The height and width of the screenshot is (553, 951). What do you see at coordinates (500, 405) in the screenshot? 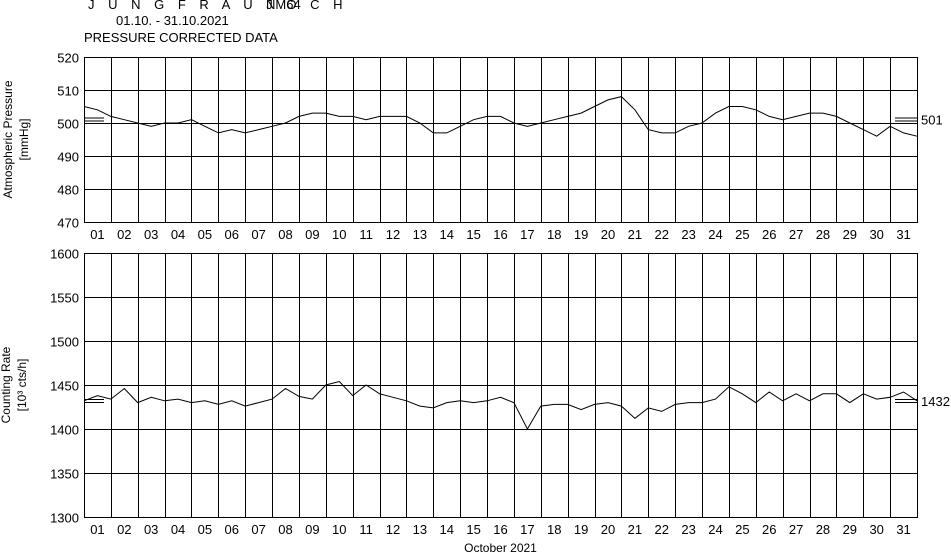
I see `counting-rate-trace` at bounding box center [500, 405].